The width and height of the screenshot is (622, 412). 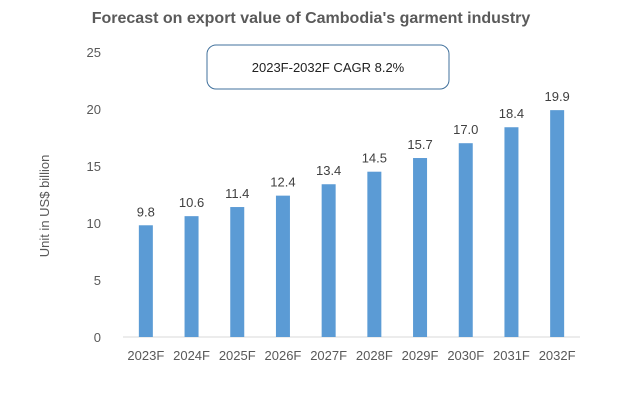 I want to click on x-tick-label: 2030F, so click(x=465, y=355).